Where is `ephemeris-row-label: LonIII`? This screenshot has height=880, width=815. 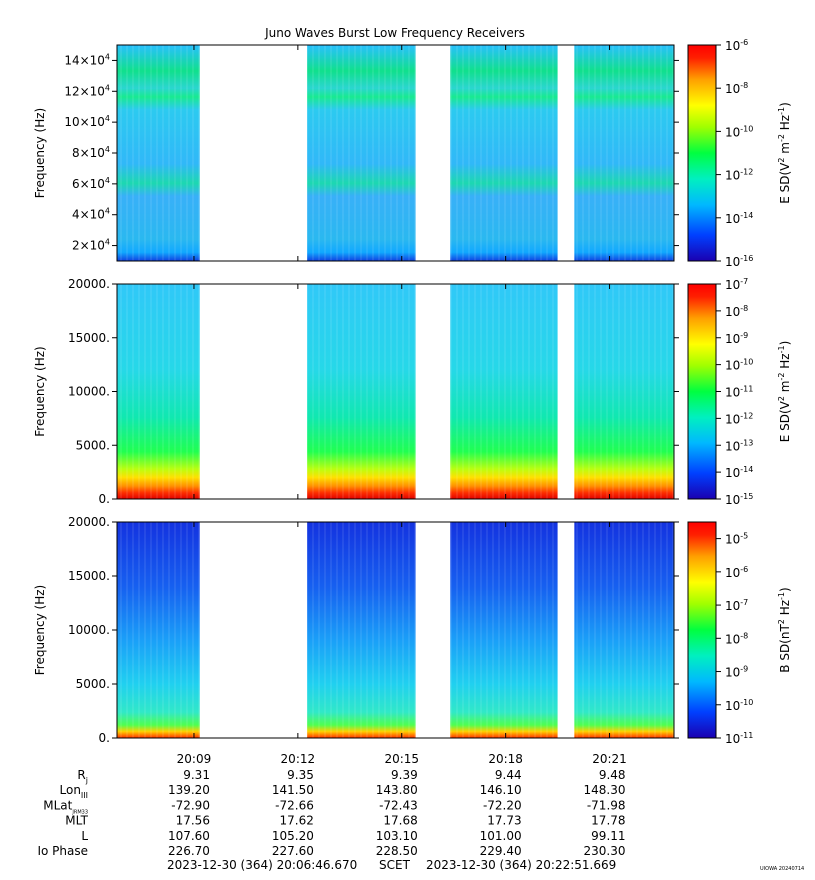 ephemeris-row-label: LonIII is located at coordinates (74, 791).